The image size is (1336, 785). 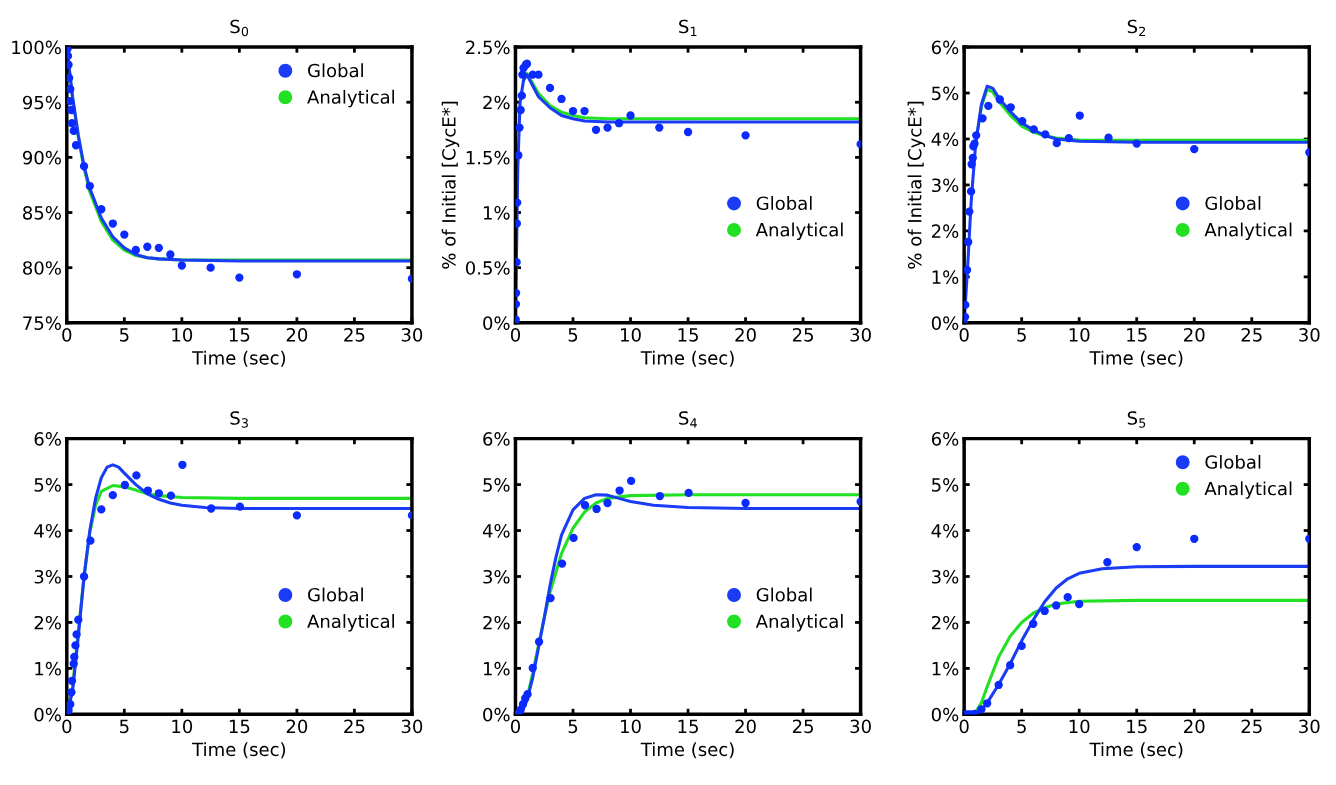 What do you see at coordinates (42, 268) in the screenshot?
I see `y-tick-label: 80%` at bounding box center [42, 268].